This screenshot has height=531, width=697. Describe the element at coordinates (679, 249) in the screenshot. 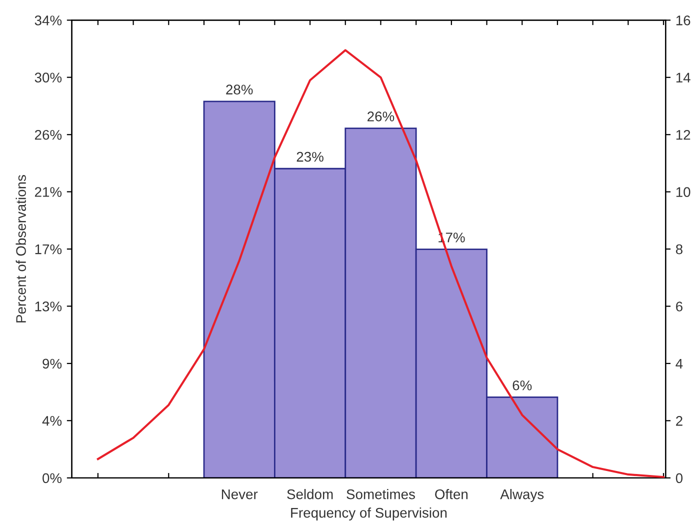

I see `y2-tick-label: 8` at that location.